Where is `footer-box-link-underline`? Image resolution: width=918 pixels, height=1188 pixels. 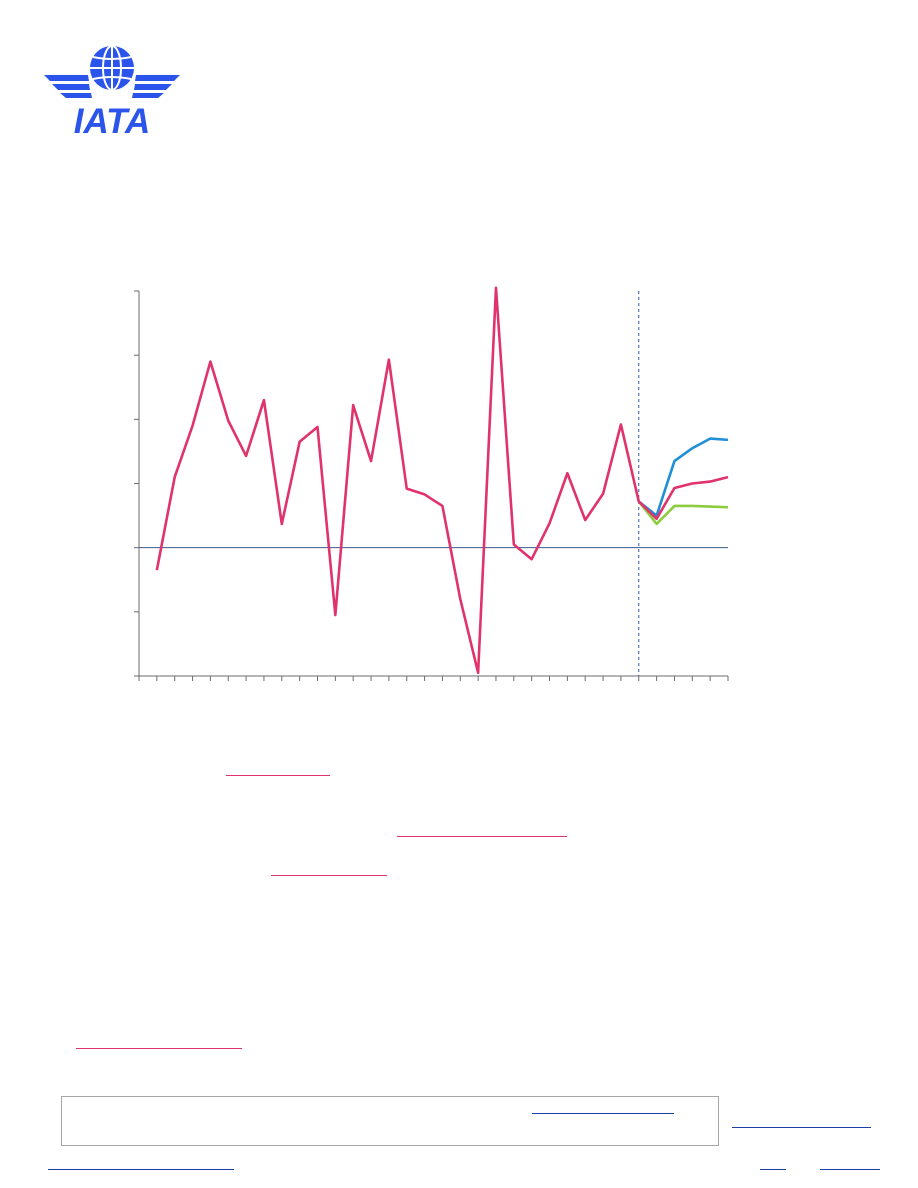
footer-box-link-underline is located at coordinates (603, 1113).